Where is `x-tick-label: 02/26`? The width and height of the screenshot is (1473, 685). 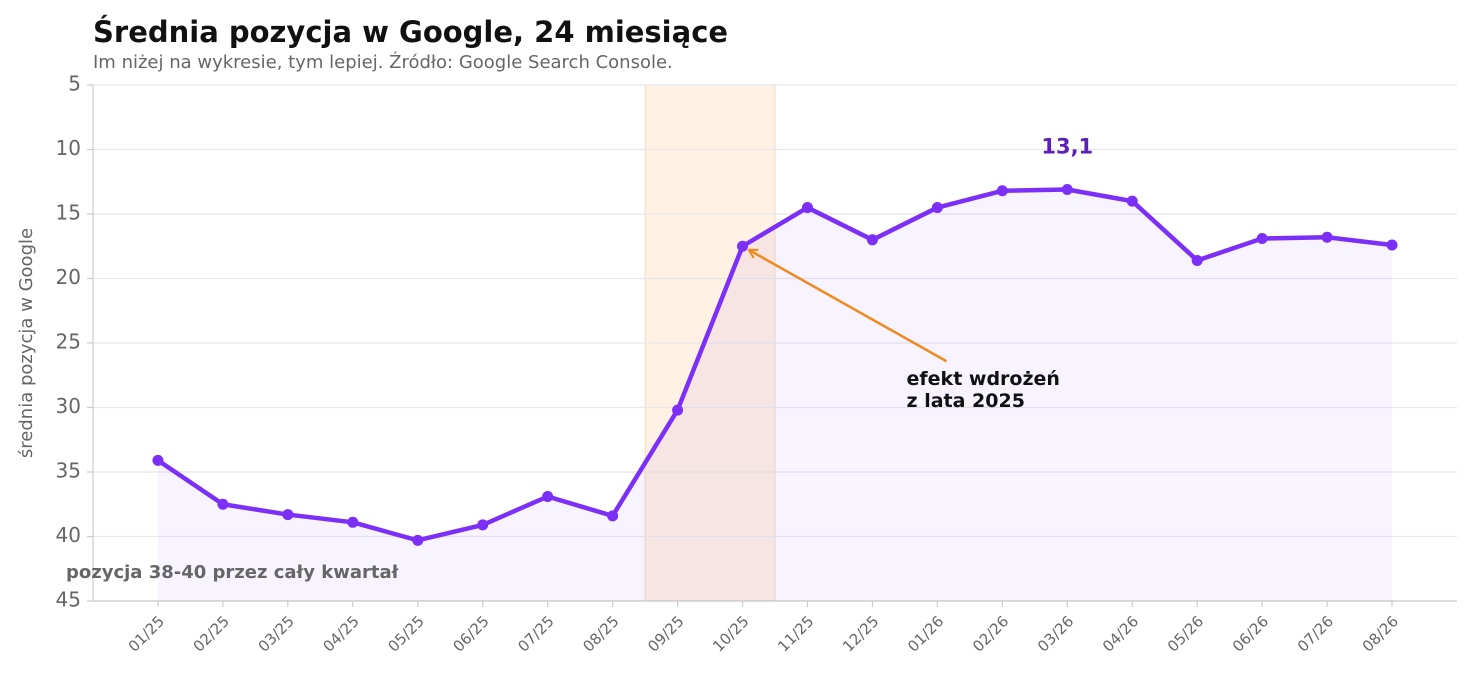 x-tick-label: 02/26 is located at coordinates (990, 633).